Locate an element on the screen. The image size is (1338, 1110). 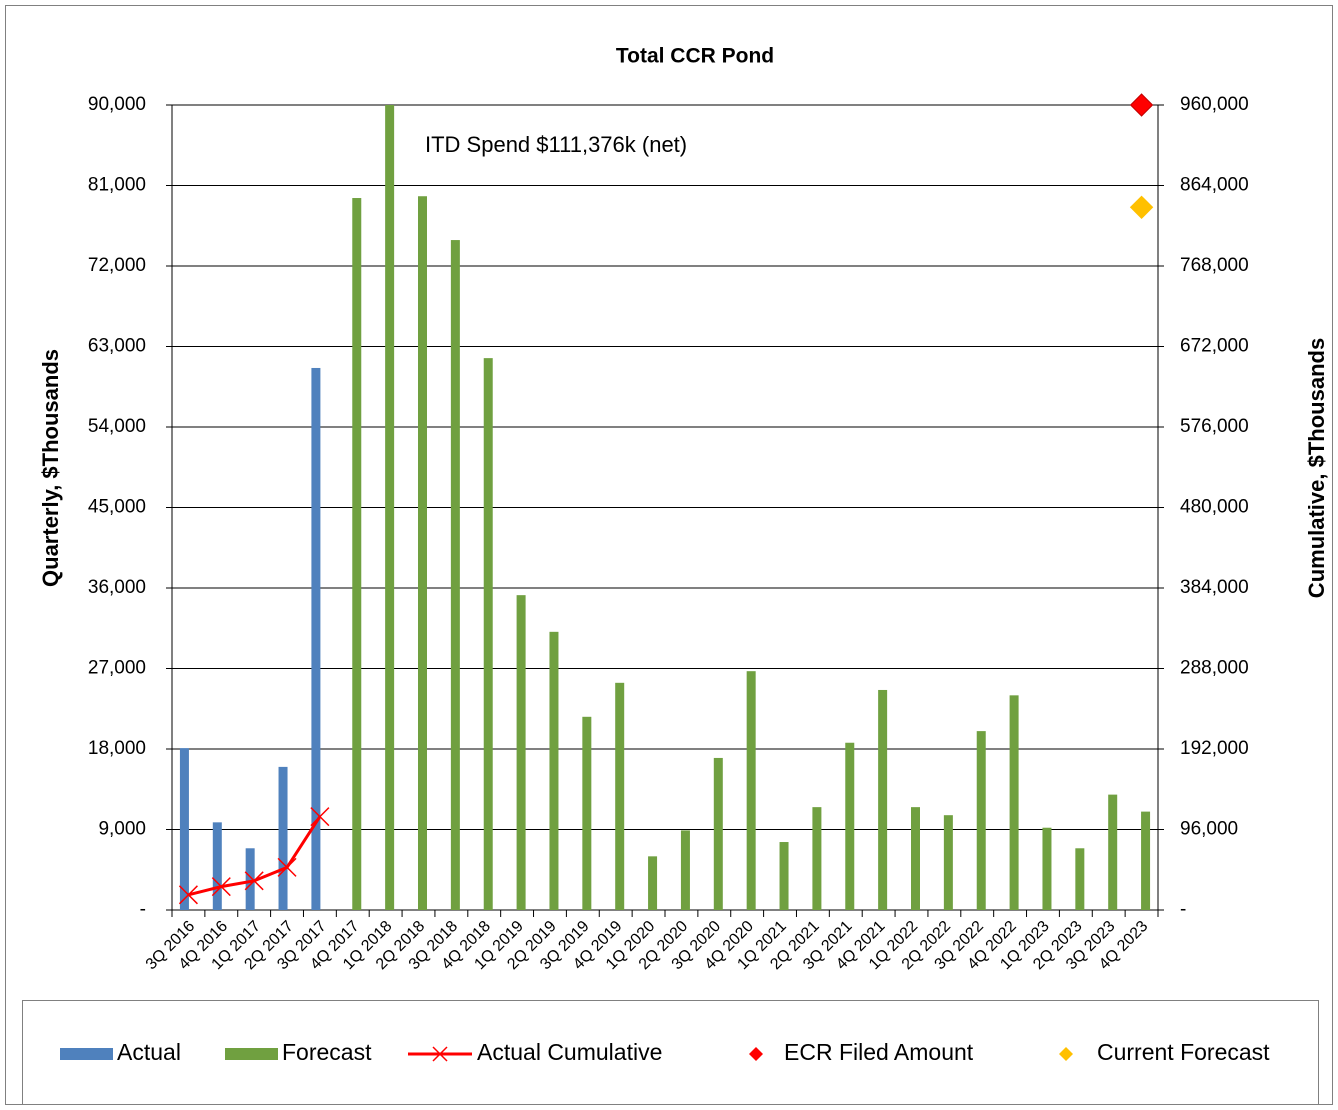
y2-tick-label: 864,000 is located at coordinates (1214, 185).